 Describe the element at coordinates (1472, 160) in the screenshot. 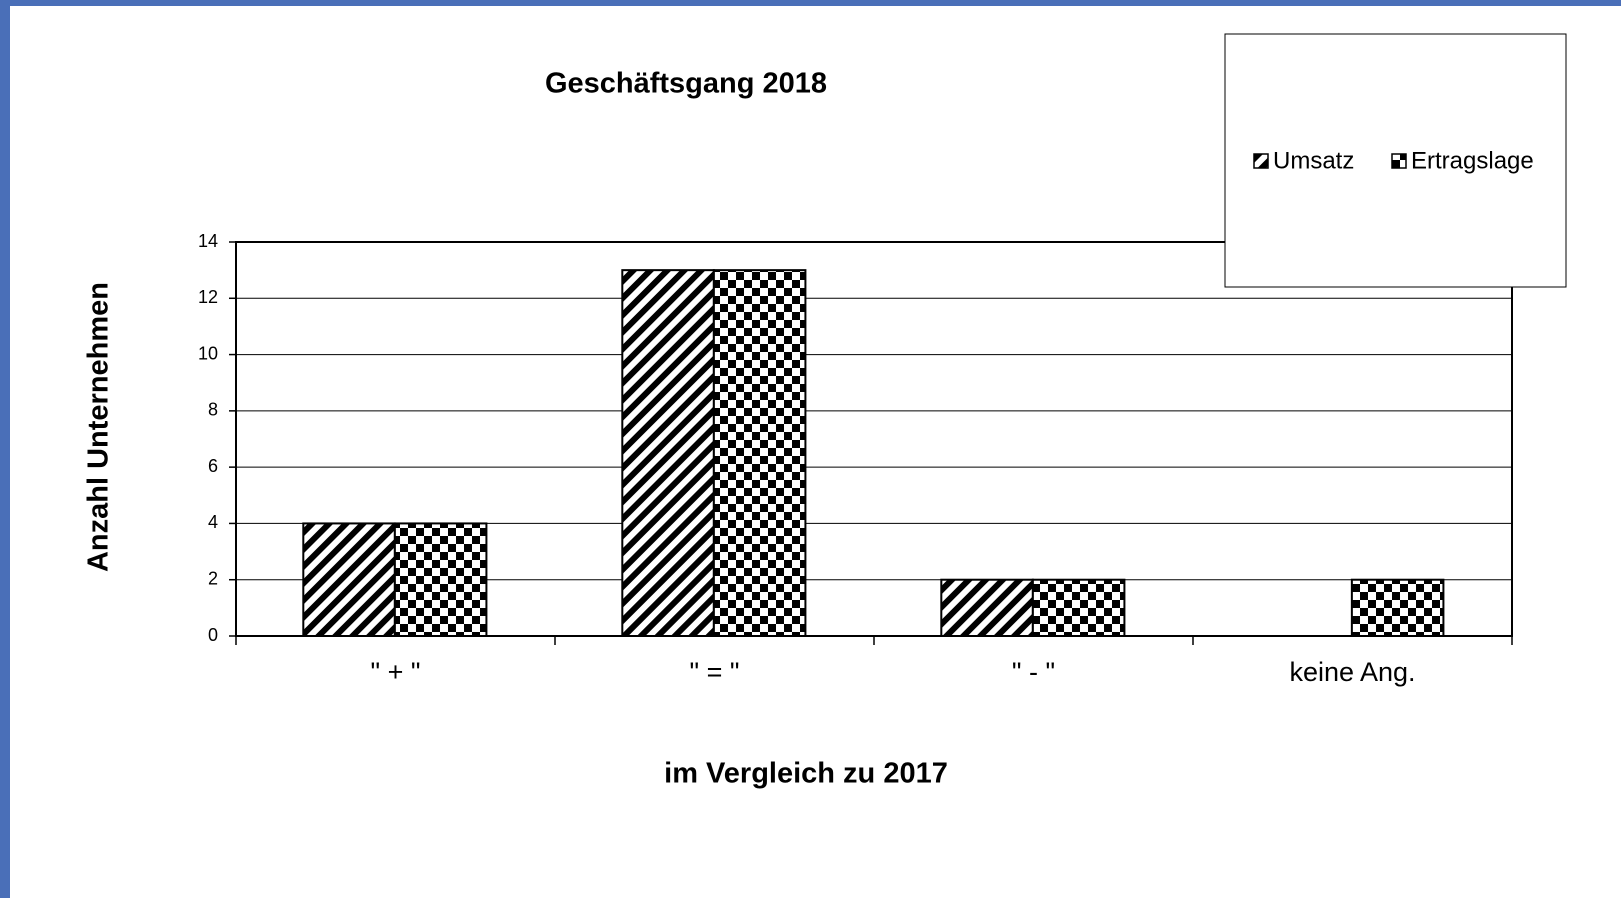

I see `legend-label: Ertragslage` at that location.